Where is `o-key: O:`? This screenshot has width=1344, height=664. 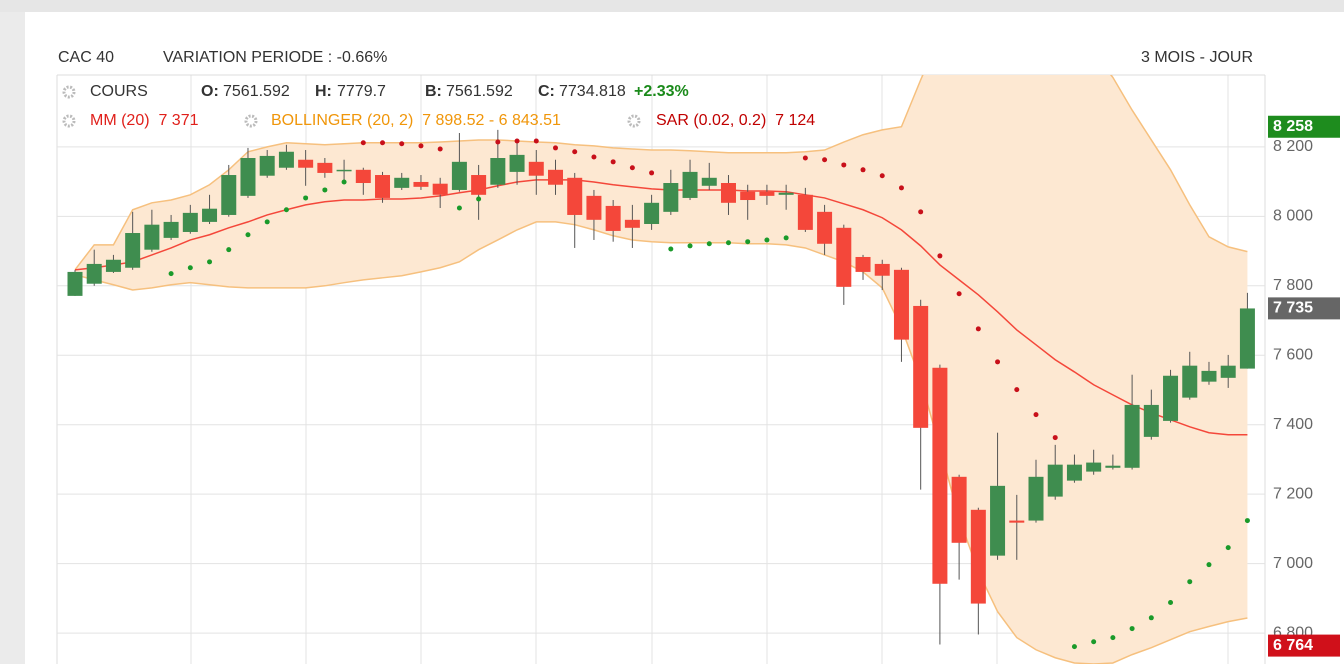 o-key: O: is located at coordinates (210, 91).